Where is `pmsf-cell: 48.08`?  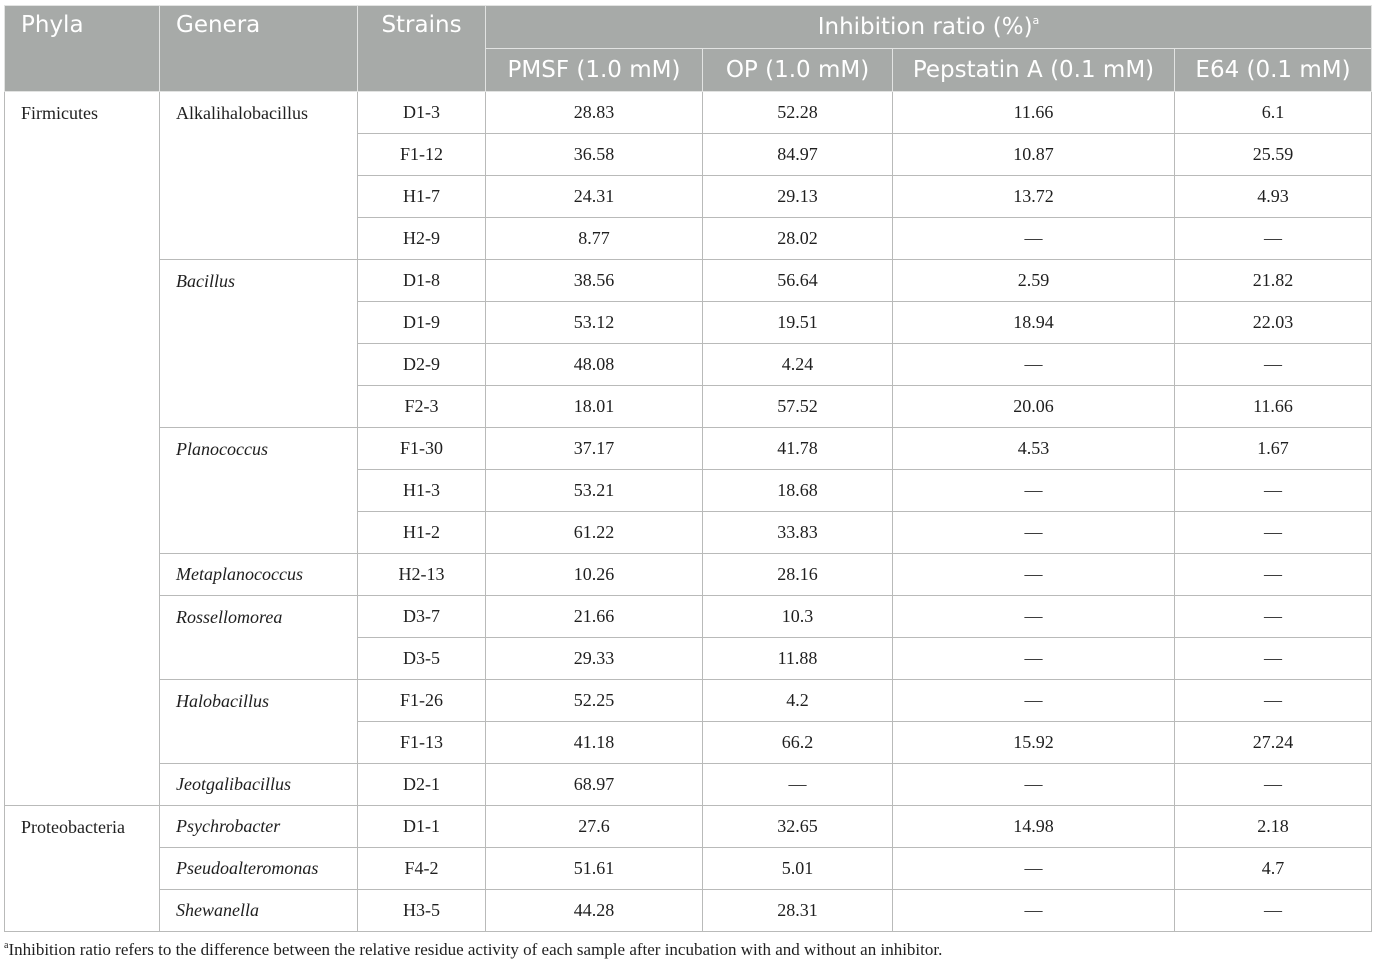 pmsf-cell: 48.08 is located at coordinates (594, 364).